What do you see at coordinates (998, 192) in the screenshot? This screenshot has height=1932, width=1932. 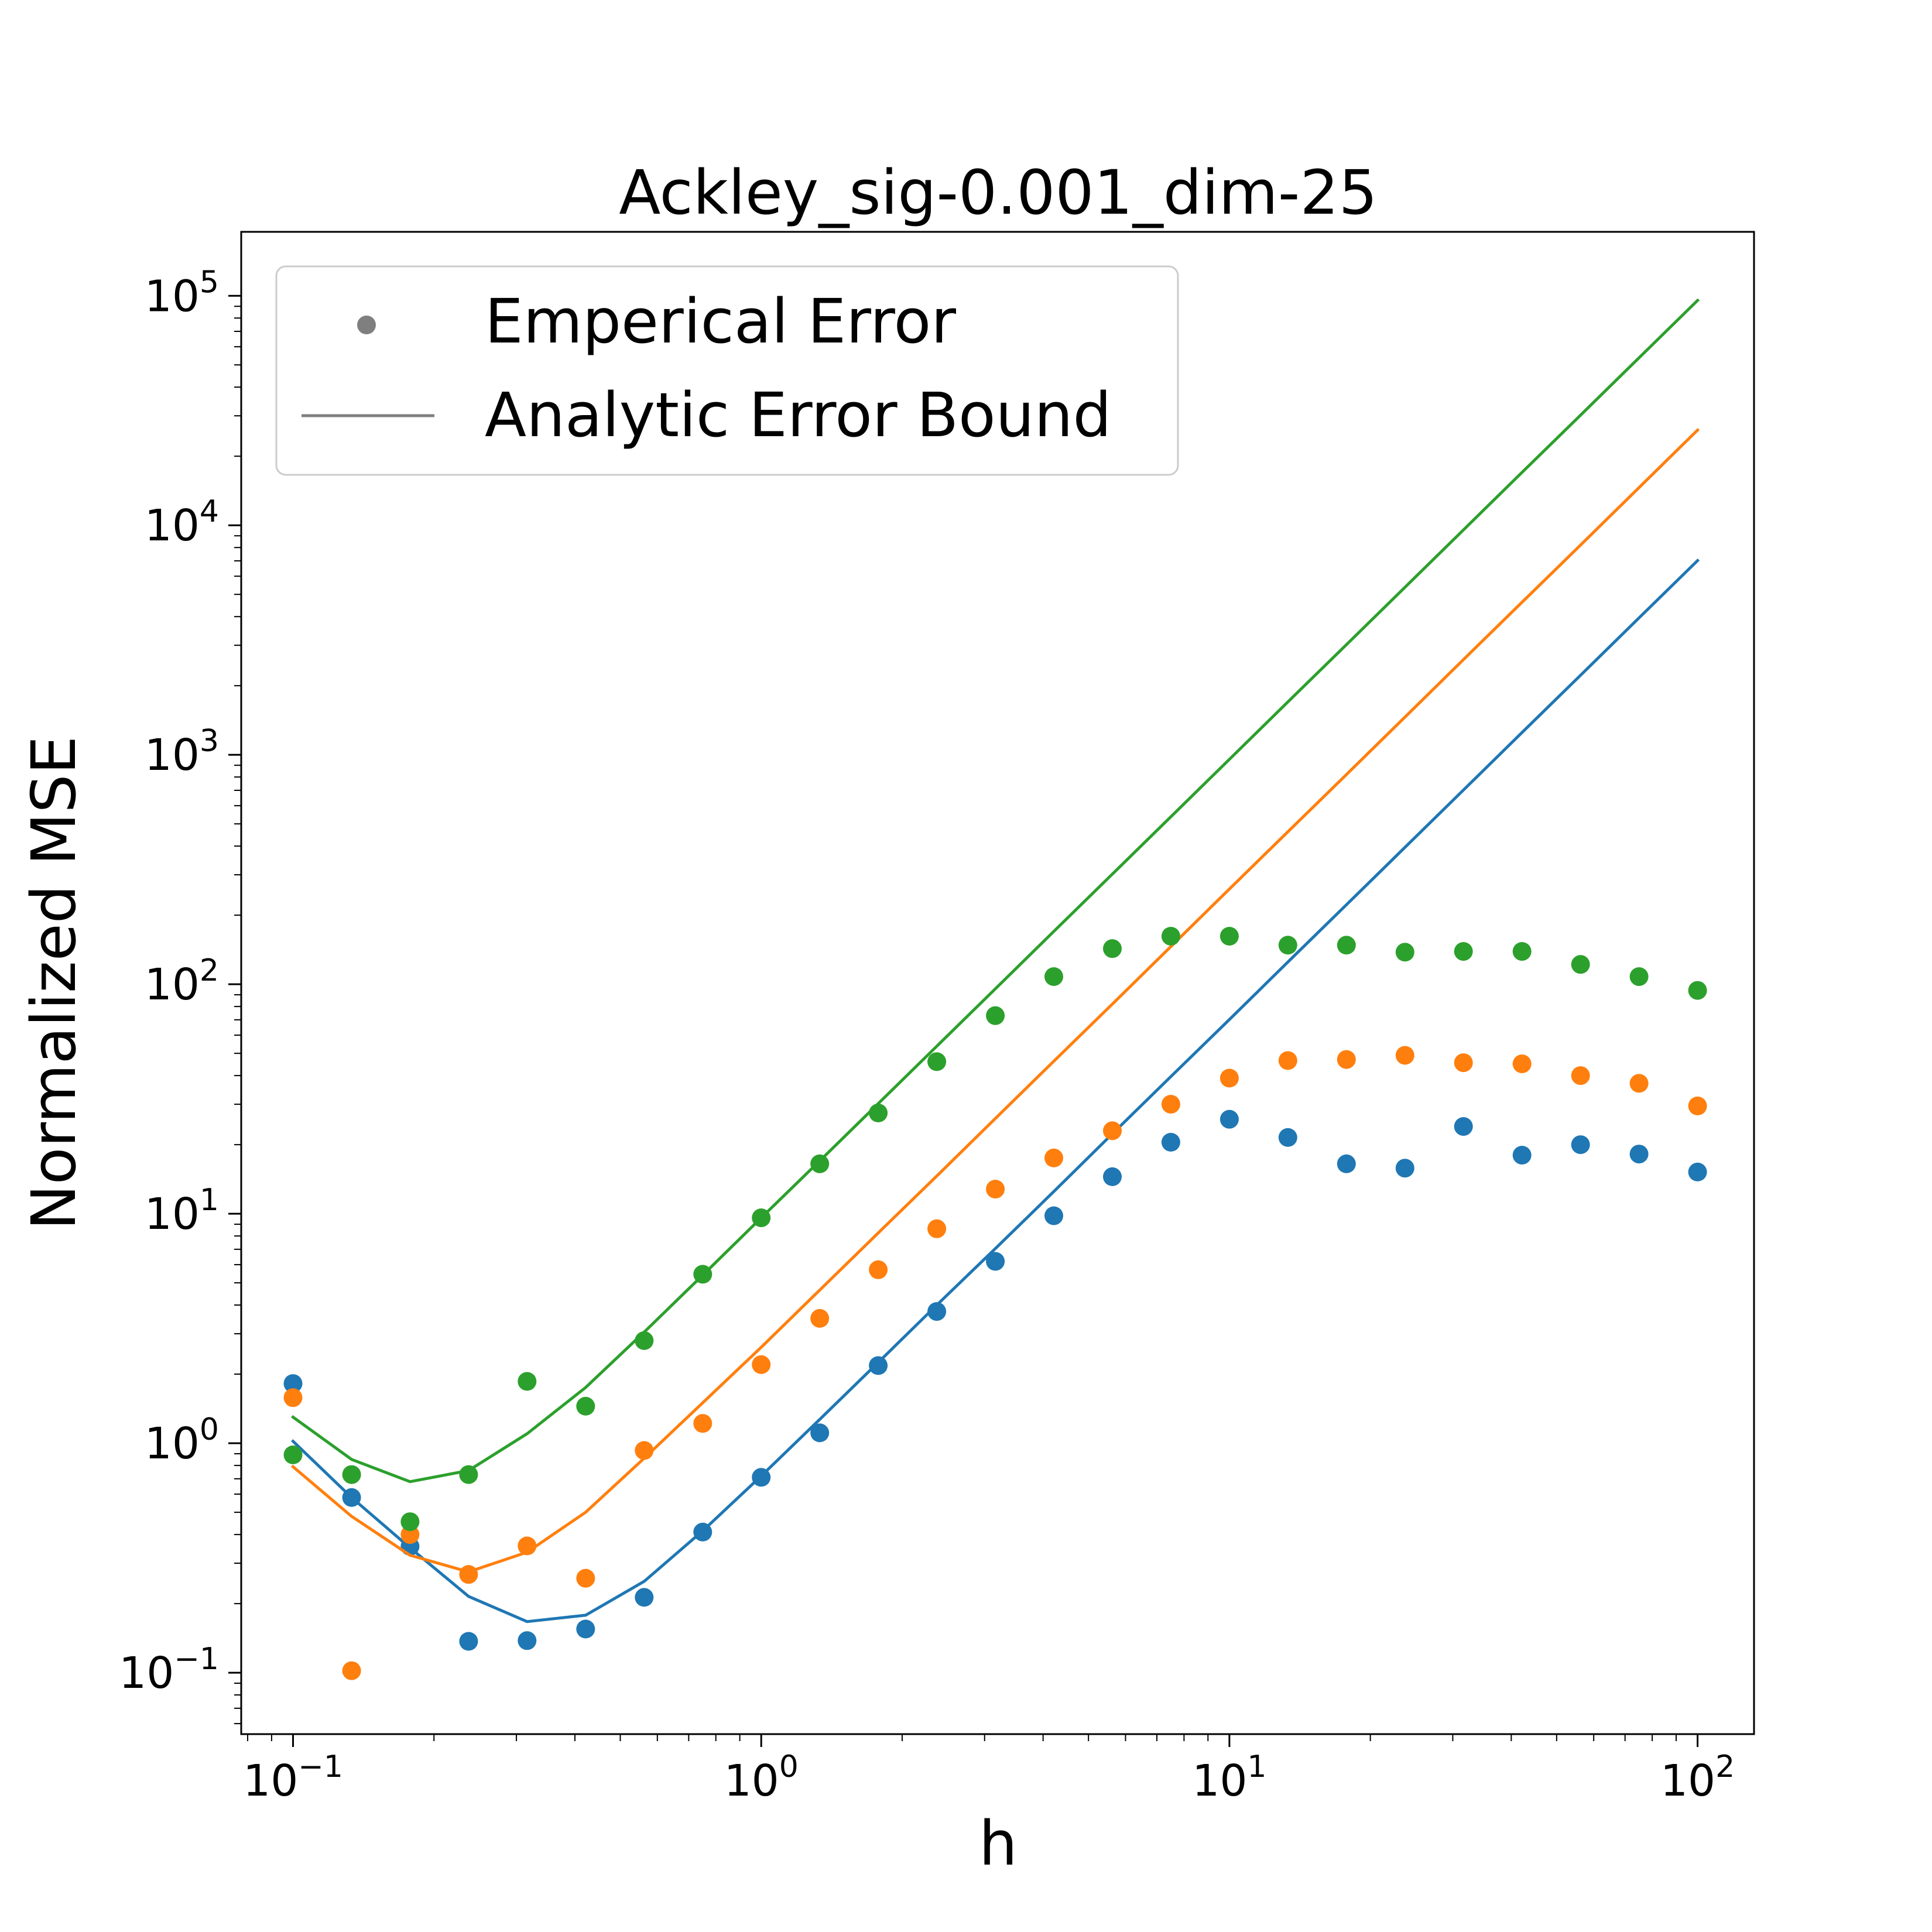 I see `chart-title: Ackley_sig-0.001_dim-25` at bounding box center [998, 192].